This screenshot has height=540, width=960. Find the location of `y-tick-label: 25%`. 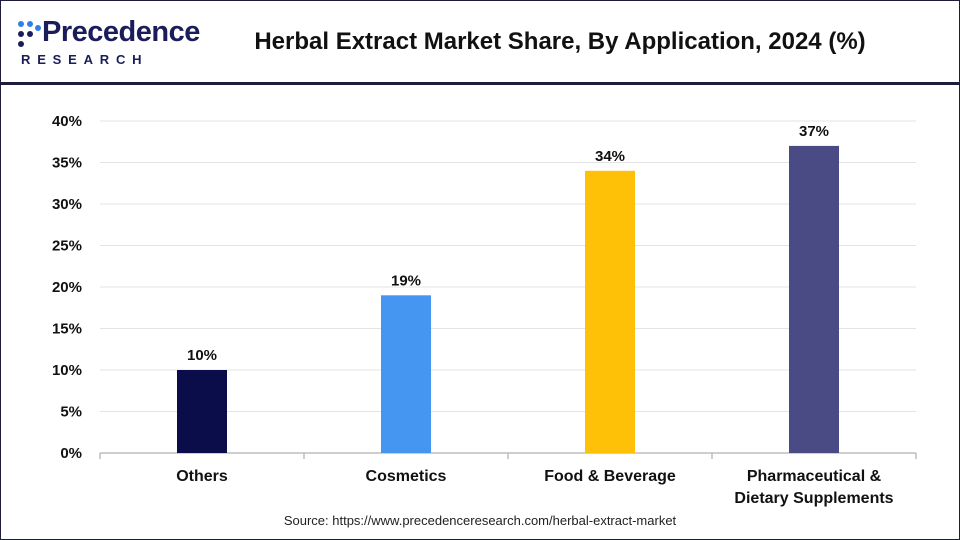

y-tick-label: 25% is located at coordinates (67, 246).